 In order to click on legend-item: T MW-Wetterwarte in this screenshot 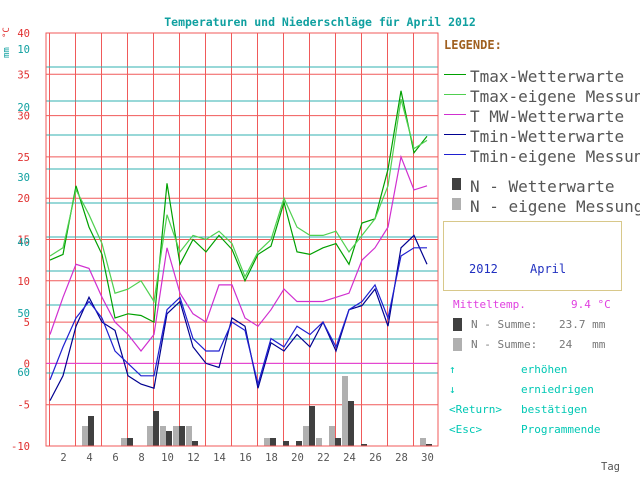, I will do `click(534, 116)`.